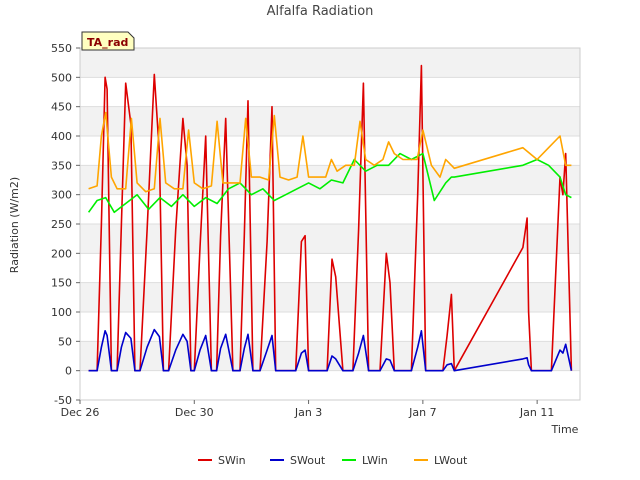 The width and height of the screenshot is (640, 480). What do you see at coordinates (61, 136) in the screenshot?
I see `y-tick-label: 400` at bounding box center [61, 136].